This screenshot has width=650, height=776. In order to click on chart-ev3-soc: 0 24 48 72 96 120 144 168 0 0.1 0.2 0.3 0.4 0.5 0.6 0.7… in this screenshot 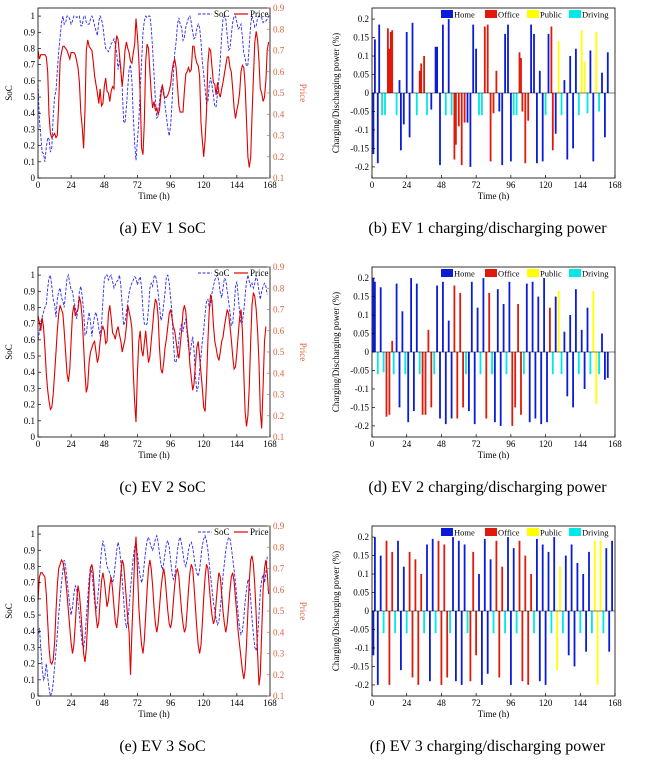, I will do `click(156, 620)`.